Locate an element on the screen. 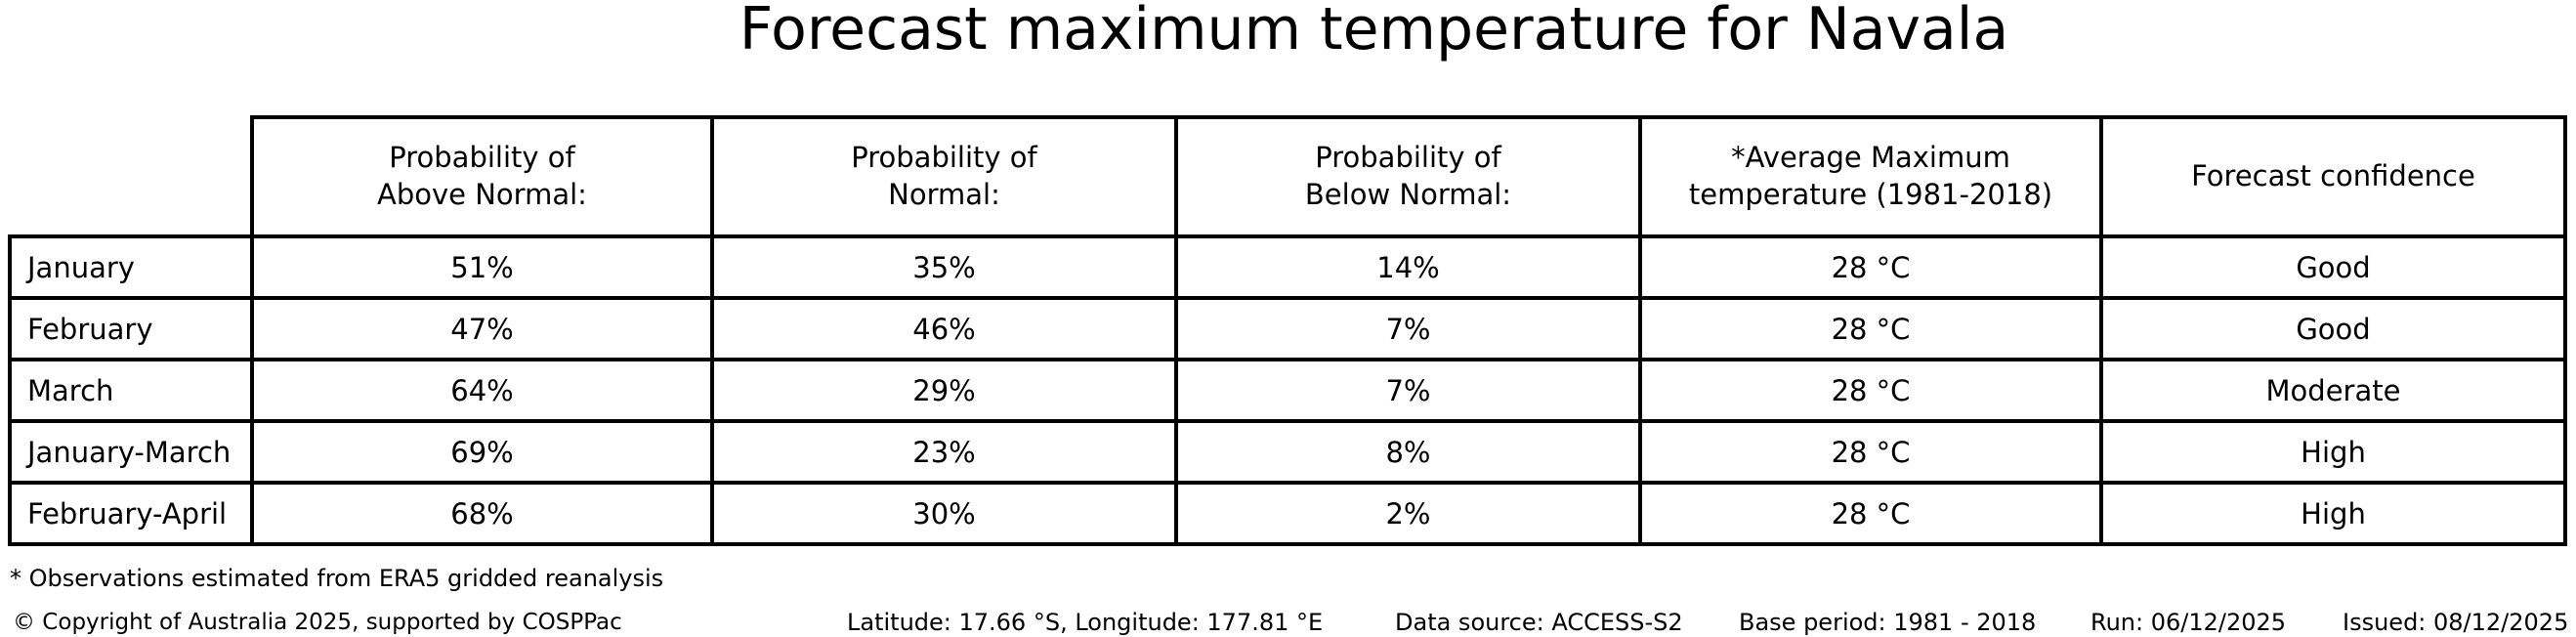 The width and height of the screenshot is (2576, 637). cell-normal: 23% is located at coordinates (944, 452).